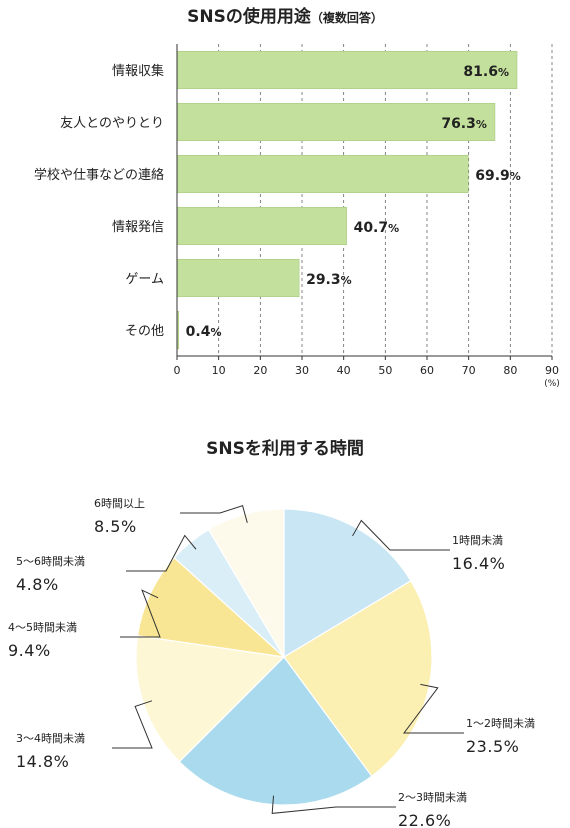 This screenshot has width=570, height=828. What do you see at coordinates (42, 627) in the screenshot?
I see `pie-slice-label: 4〜5時間未満` at bounding box center [42, 627].